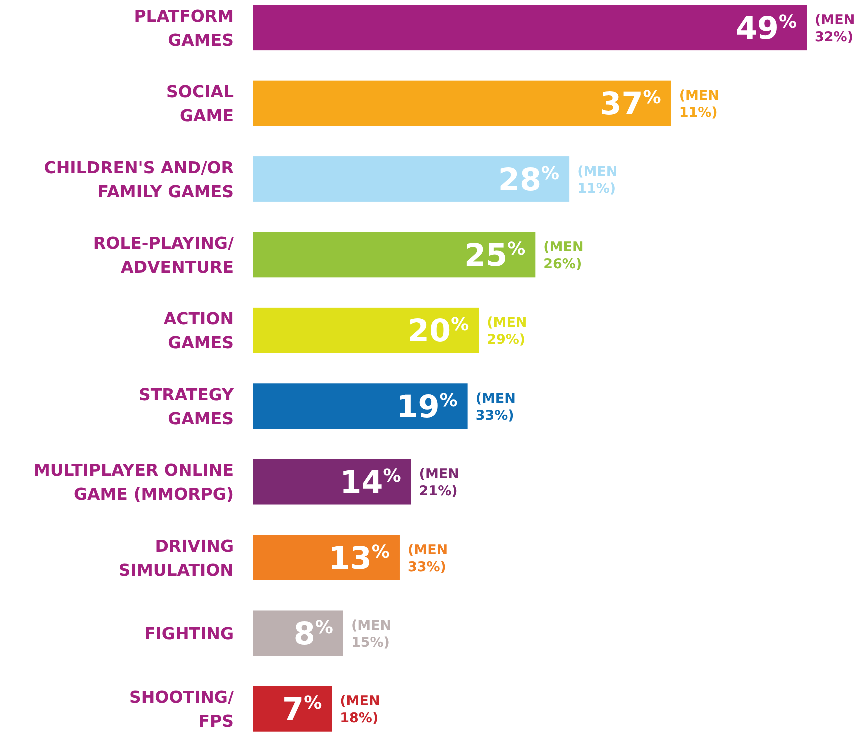 This screenshot has width=867, height=741. What do you see at coordinates (495, 256) in the screenshot?
I see `data-label: 25$^{%}$` at bounding box center [495, 256].